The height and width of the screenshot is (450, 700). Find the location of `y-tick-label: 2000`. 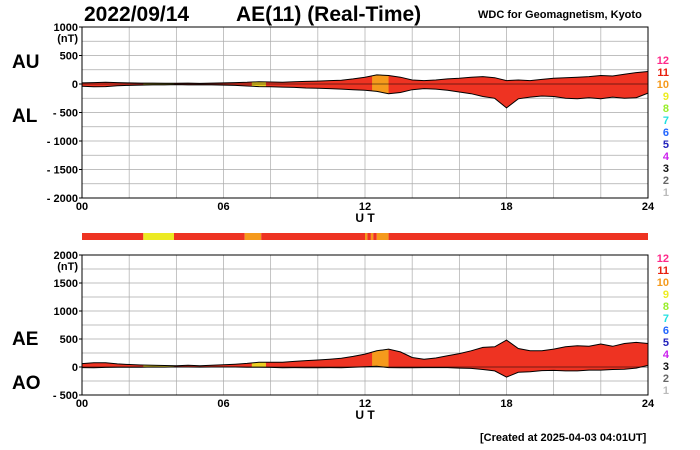

y-tick-label: 2000 is located at coordinates (66, 256).